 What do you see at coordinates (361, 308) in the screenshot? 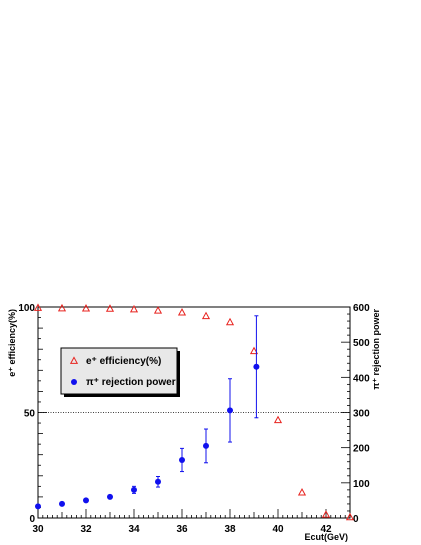
I see `y-right-tick-label: 600` at bounding box center [361, 308].